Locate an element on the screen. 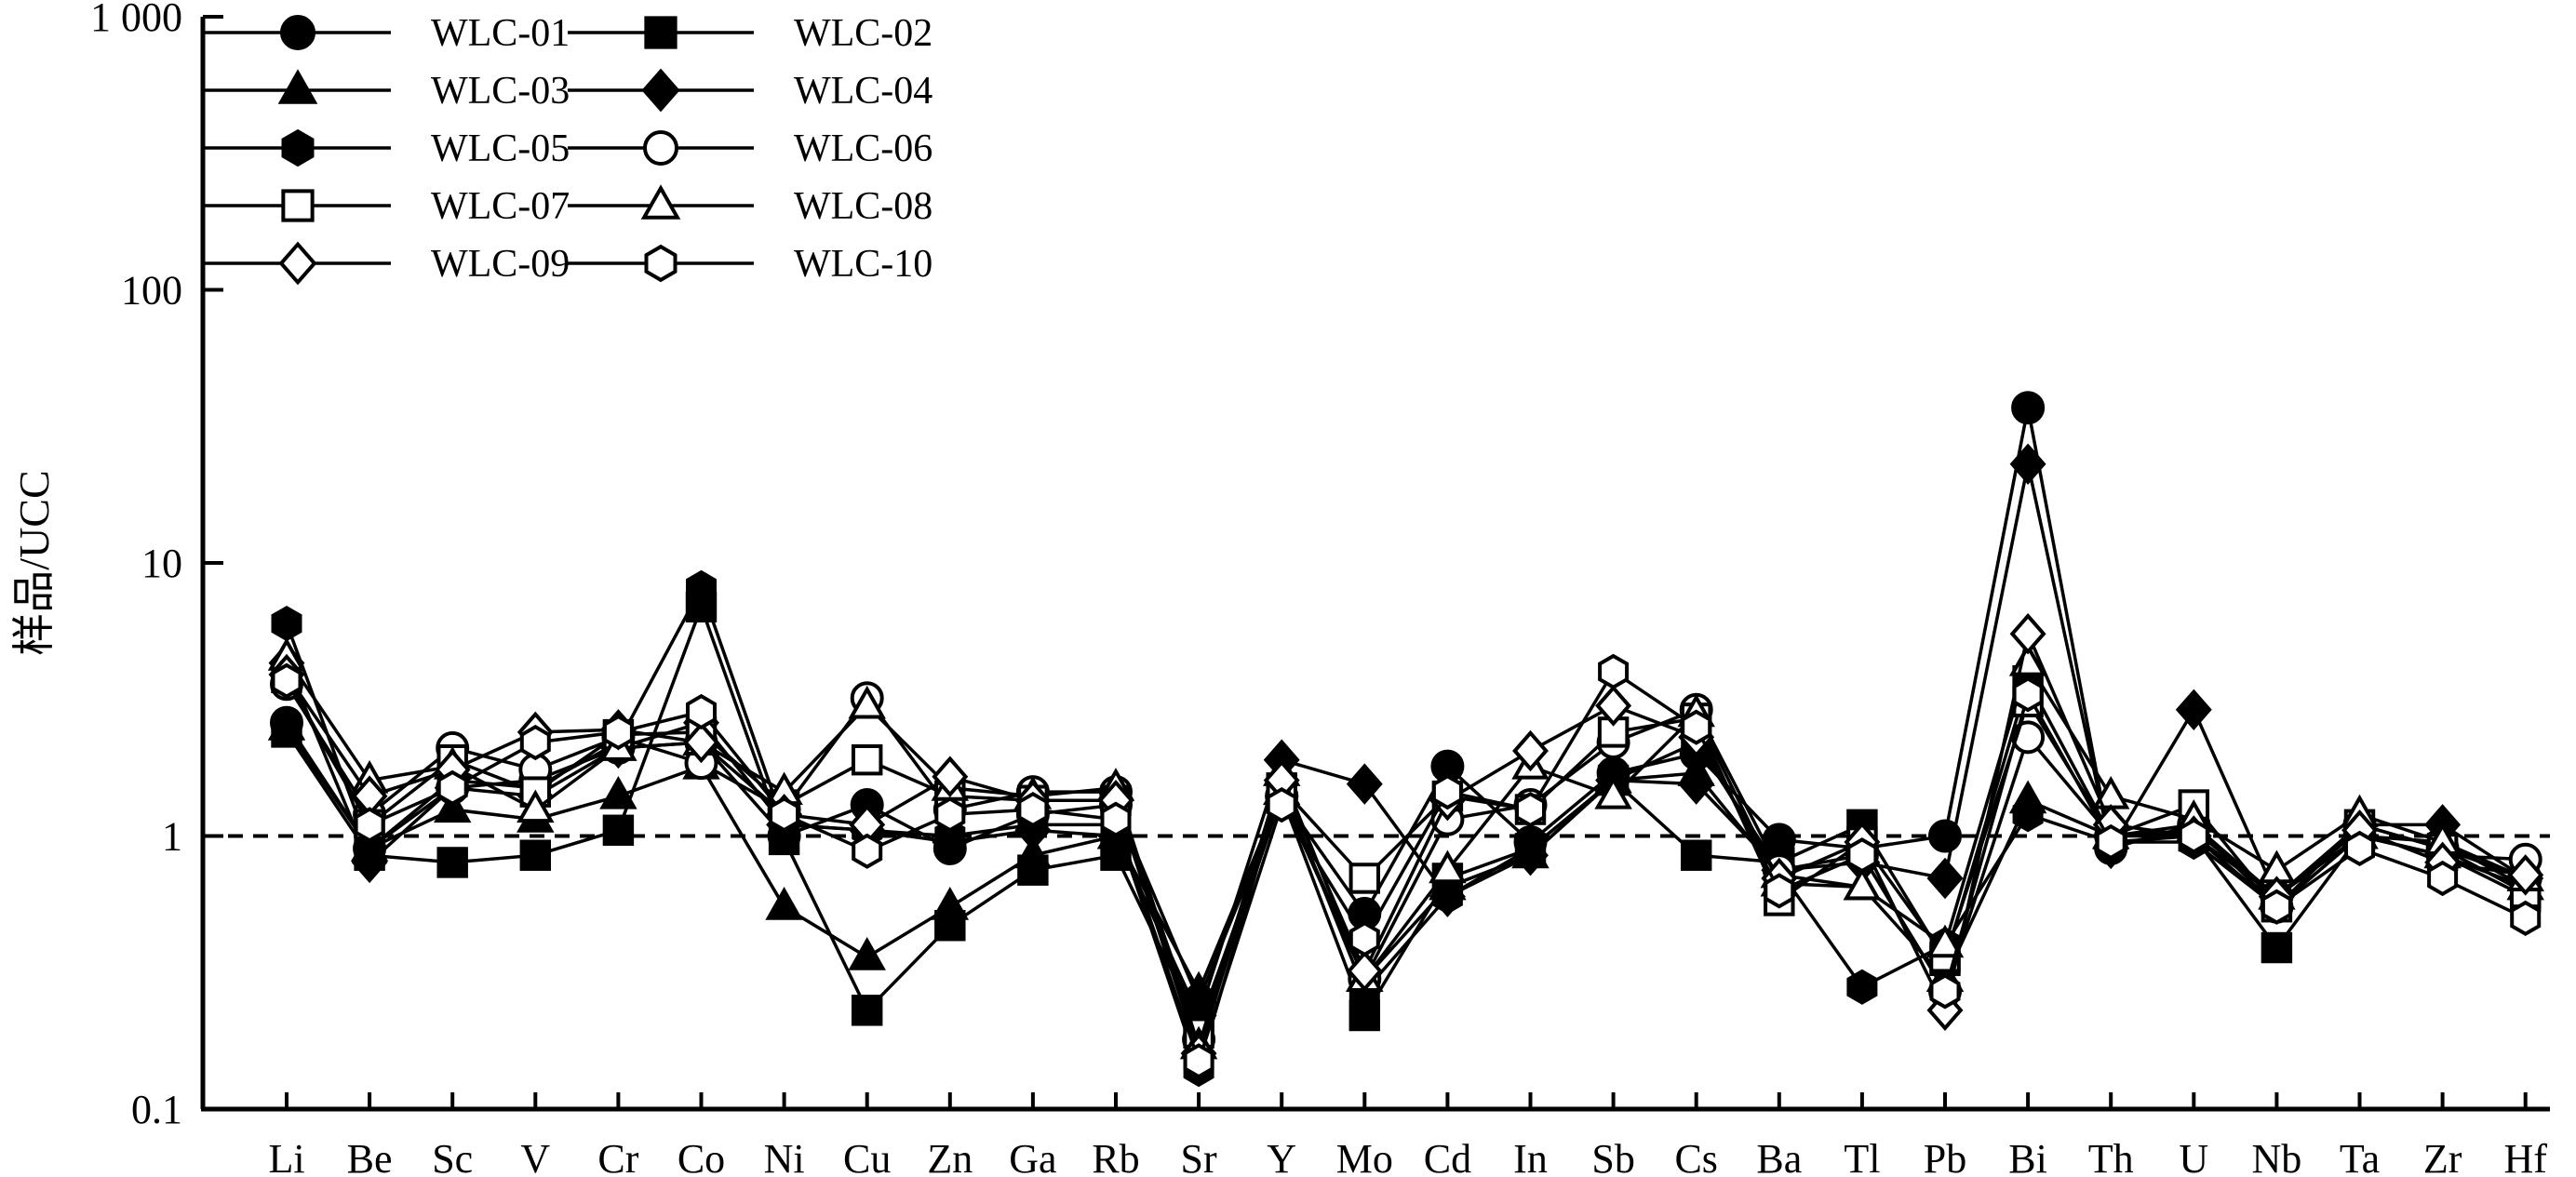  x-tick-label-Ni: Ni is located at coordinates (784, 1156).